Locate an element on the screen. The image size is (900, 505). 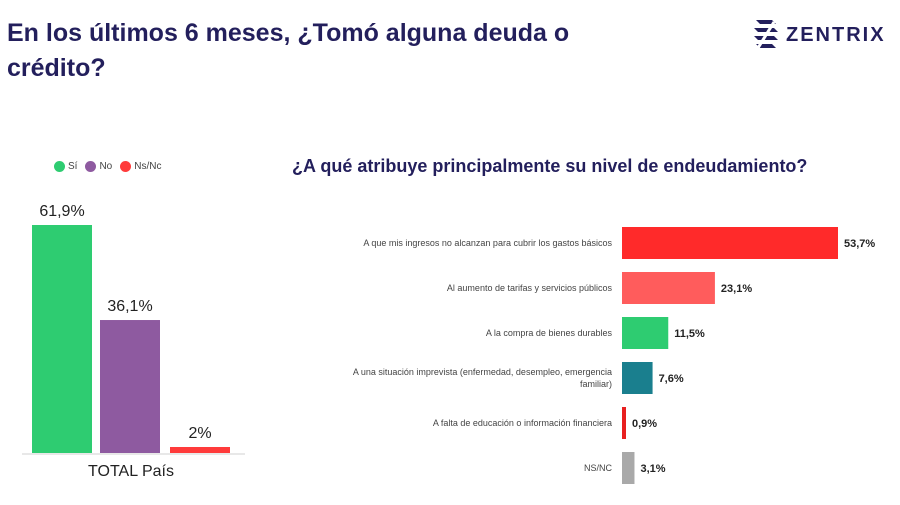
chart-legend: Sí No Ns/Nc is located at coordinates (107, 166).